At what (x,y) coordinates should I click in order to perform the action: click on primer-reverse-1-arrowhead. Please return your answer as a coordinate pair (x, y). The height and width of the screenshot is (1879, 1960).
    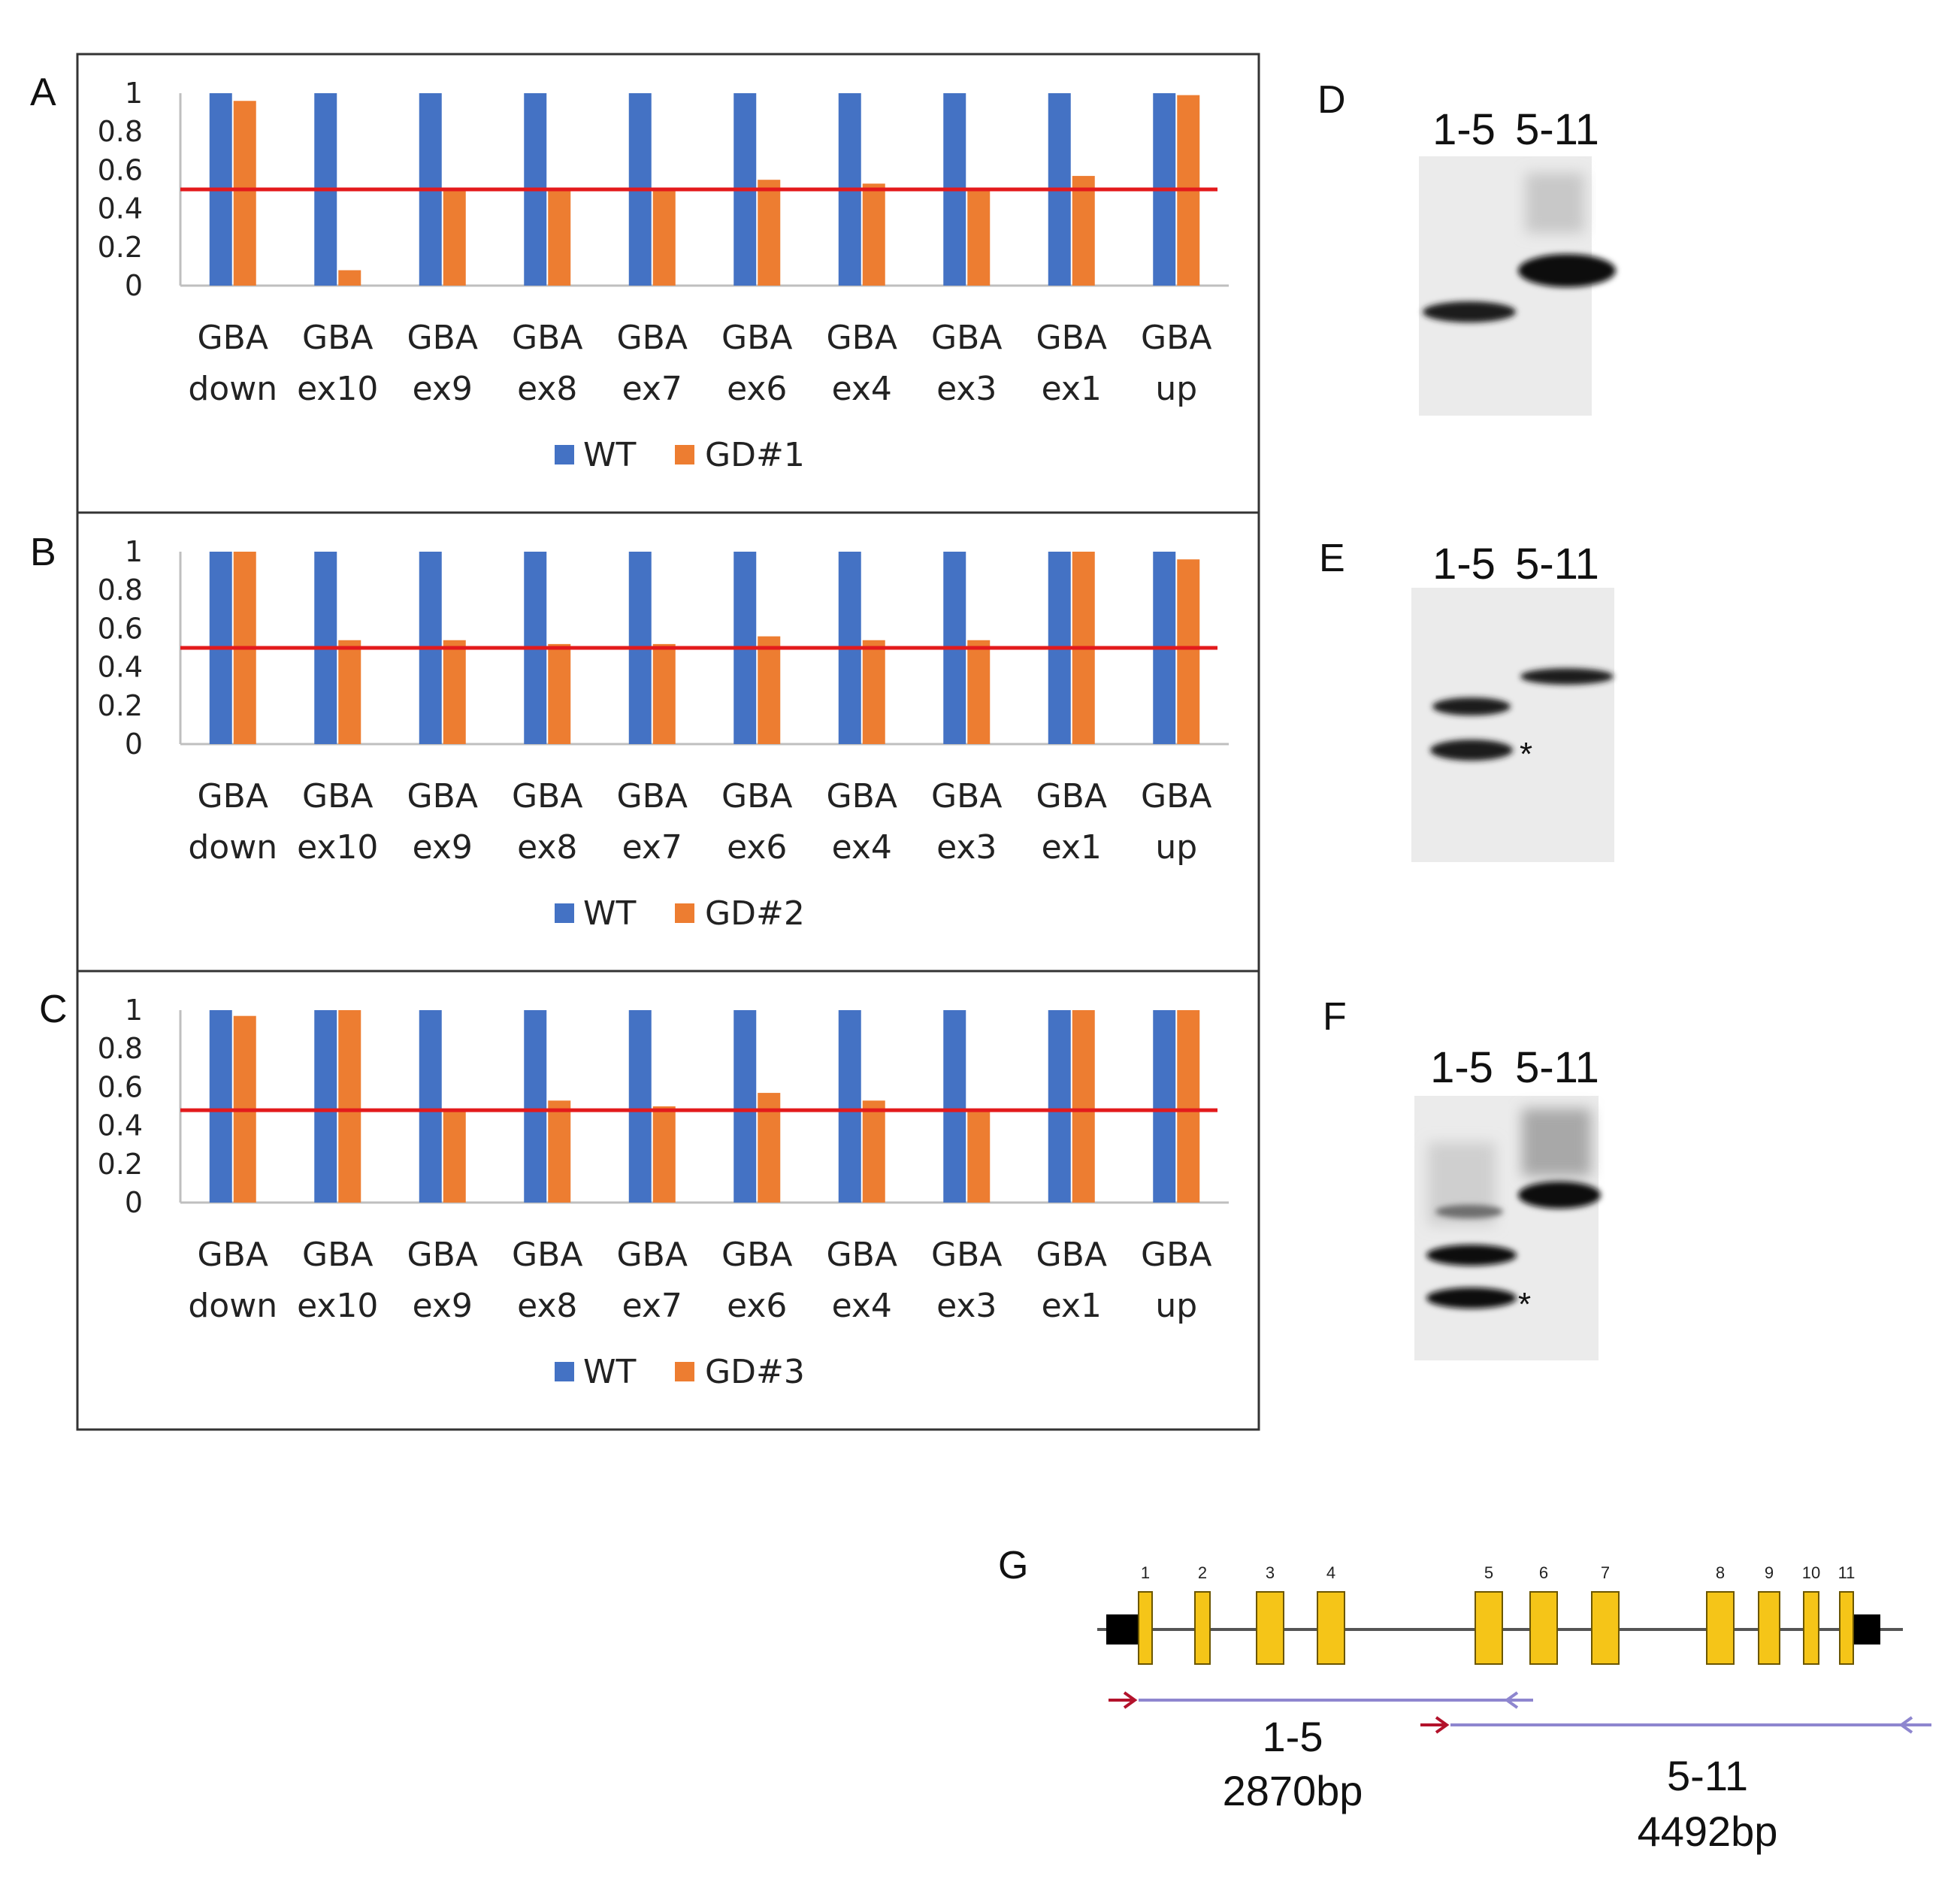
    Looking at the image, I should click on (1511, 1700).